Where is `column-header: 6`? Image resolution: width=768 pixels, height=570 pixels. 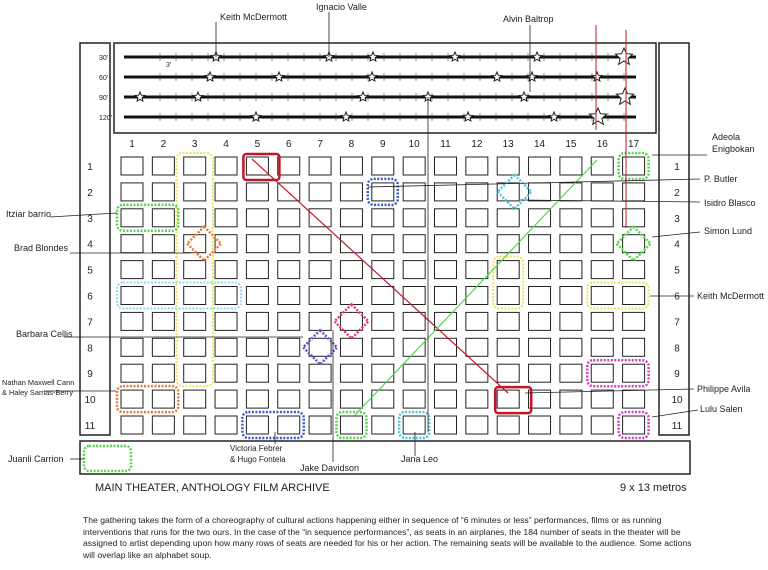
column-header: 6 is located at coordinates (289, 144).